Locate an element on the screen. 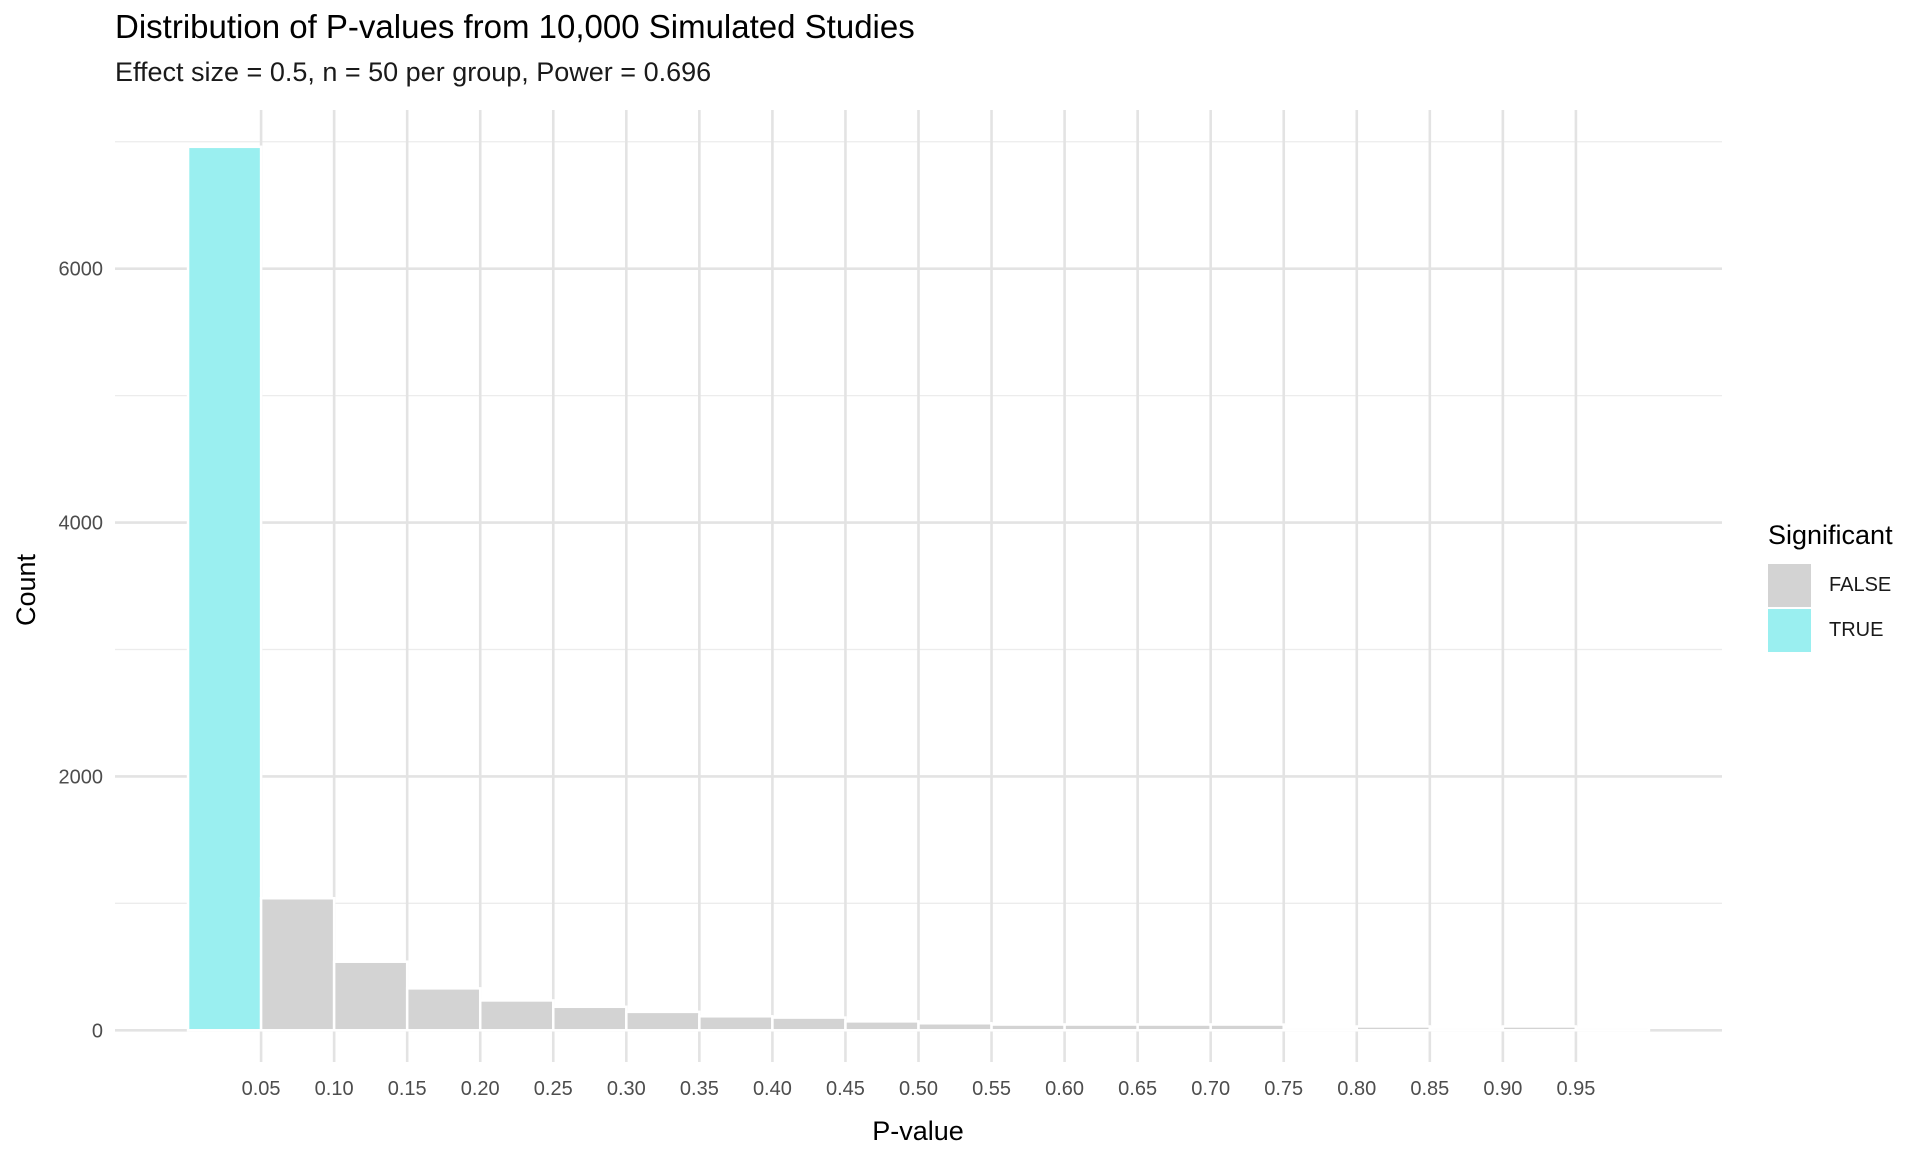  y-axis-title: Count is located at coordinates (26, 589).